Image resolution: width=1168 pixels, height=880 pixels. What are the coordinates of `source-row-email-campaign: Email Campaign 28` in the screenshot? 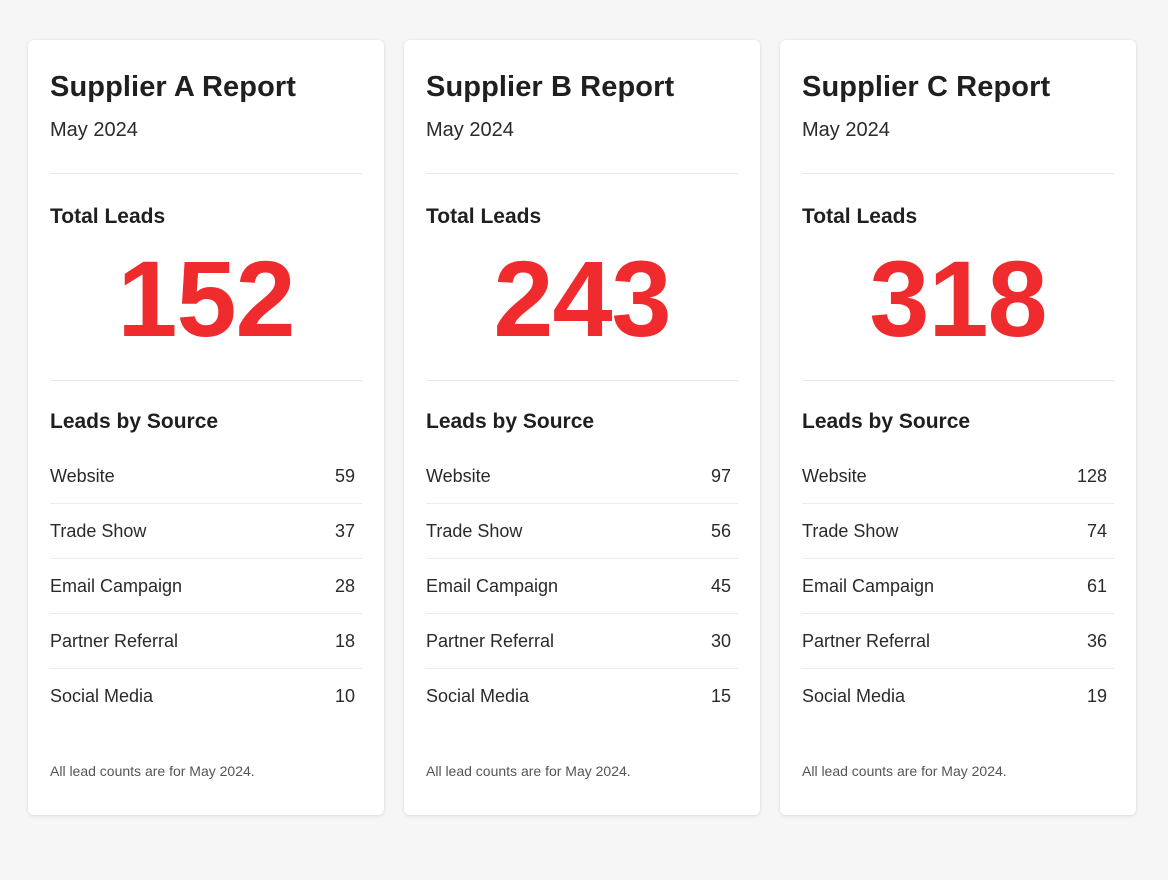 It's located at (206, 586).